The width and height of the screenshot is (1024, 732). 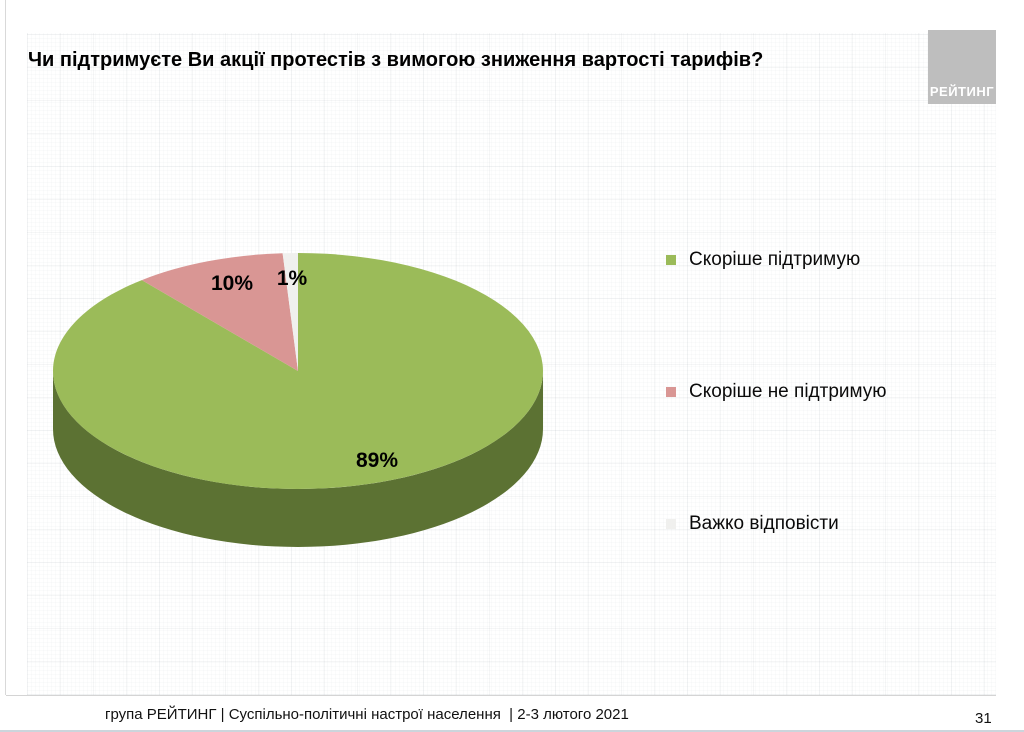 I want to click on legend-swatch-green, so click(x=671, y=260).